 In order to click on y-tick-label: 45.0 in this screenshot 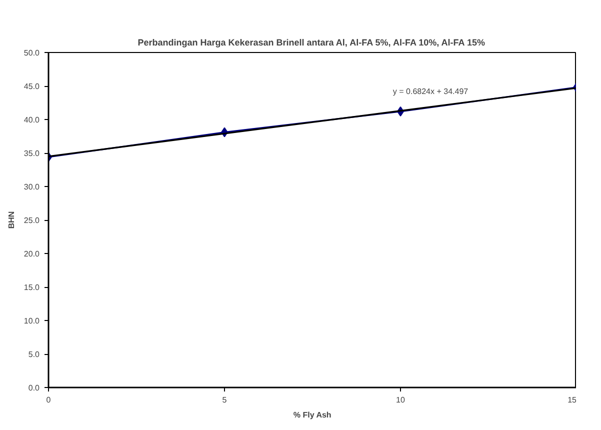, I will do `click(32, 86)`.